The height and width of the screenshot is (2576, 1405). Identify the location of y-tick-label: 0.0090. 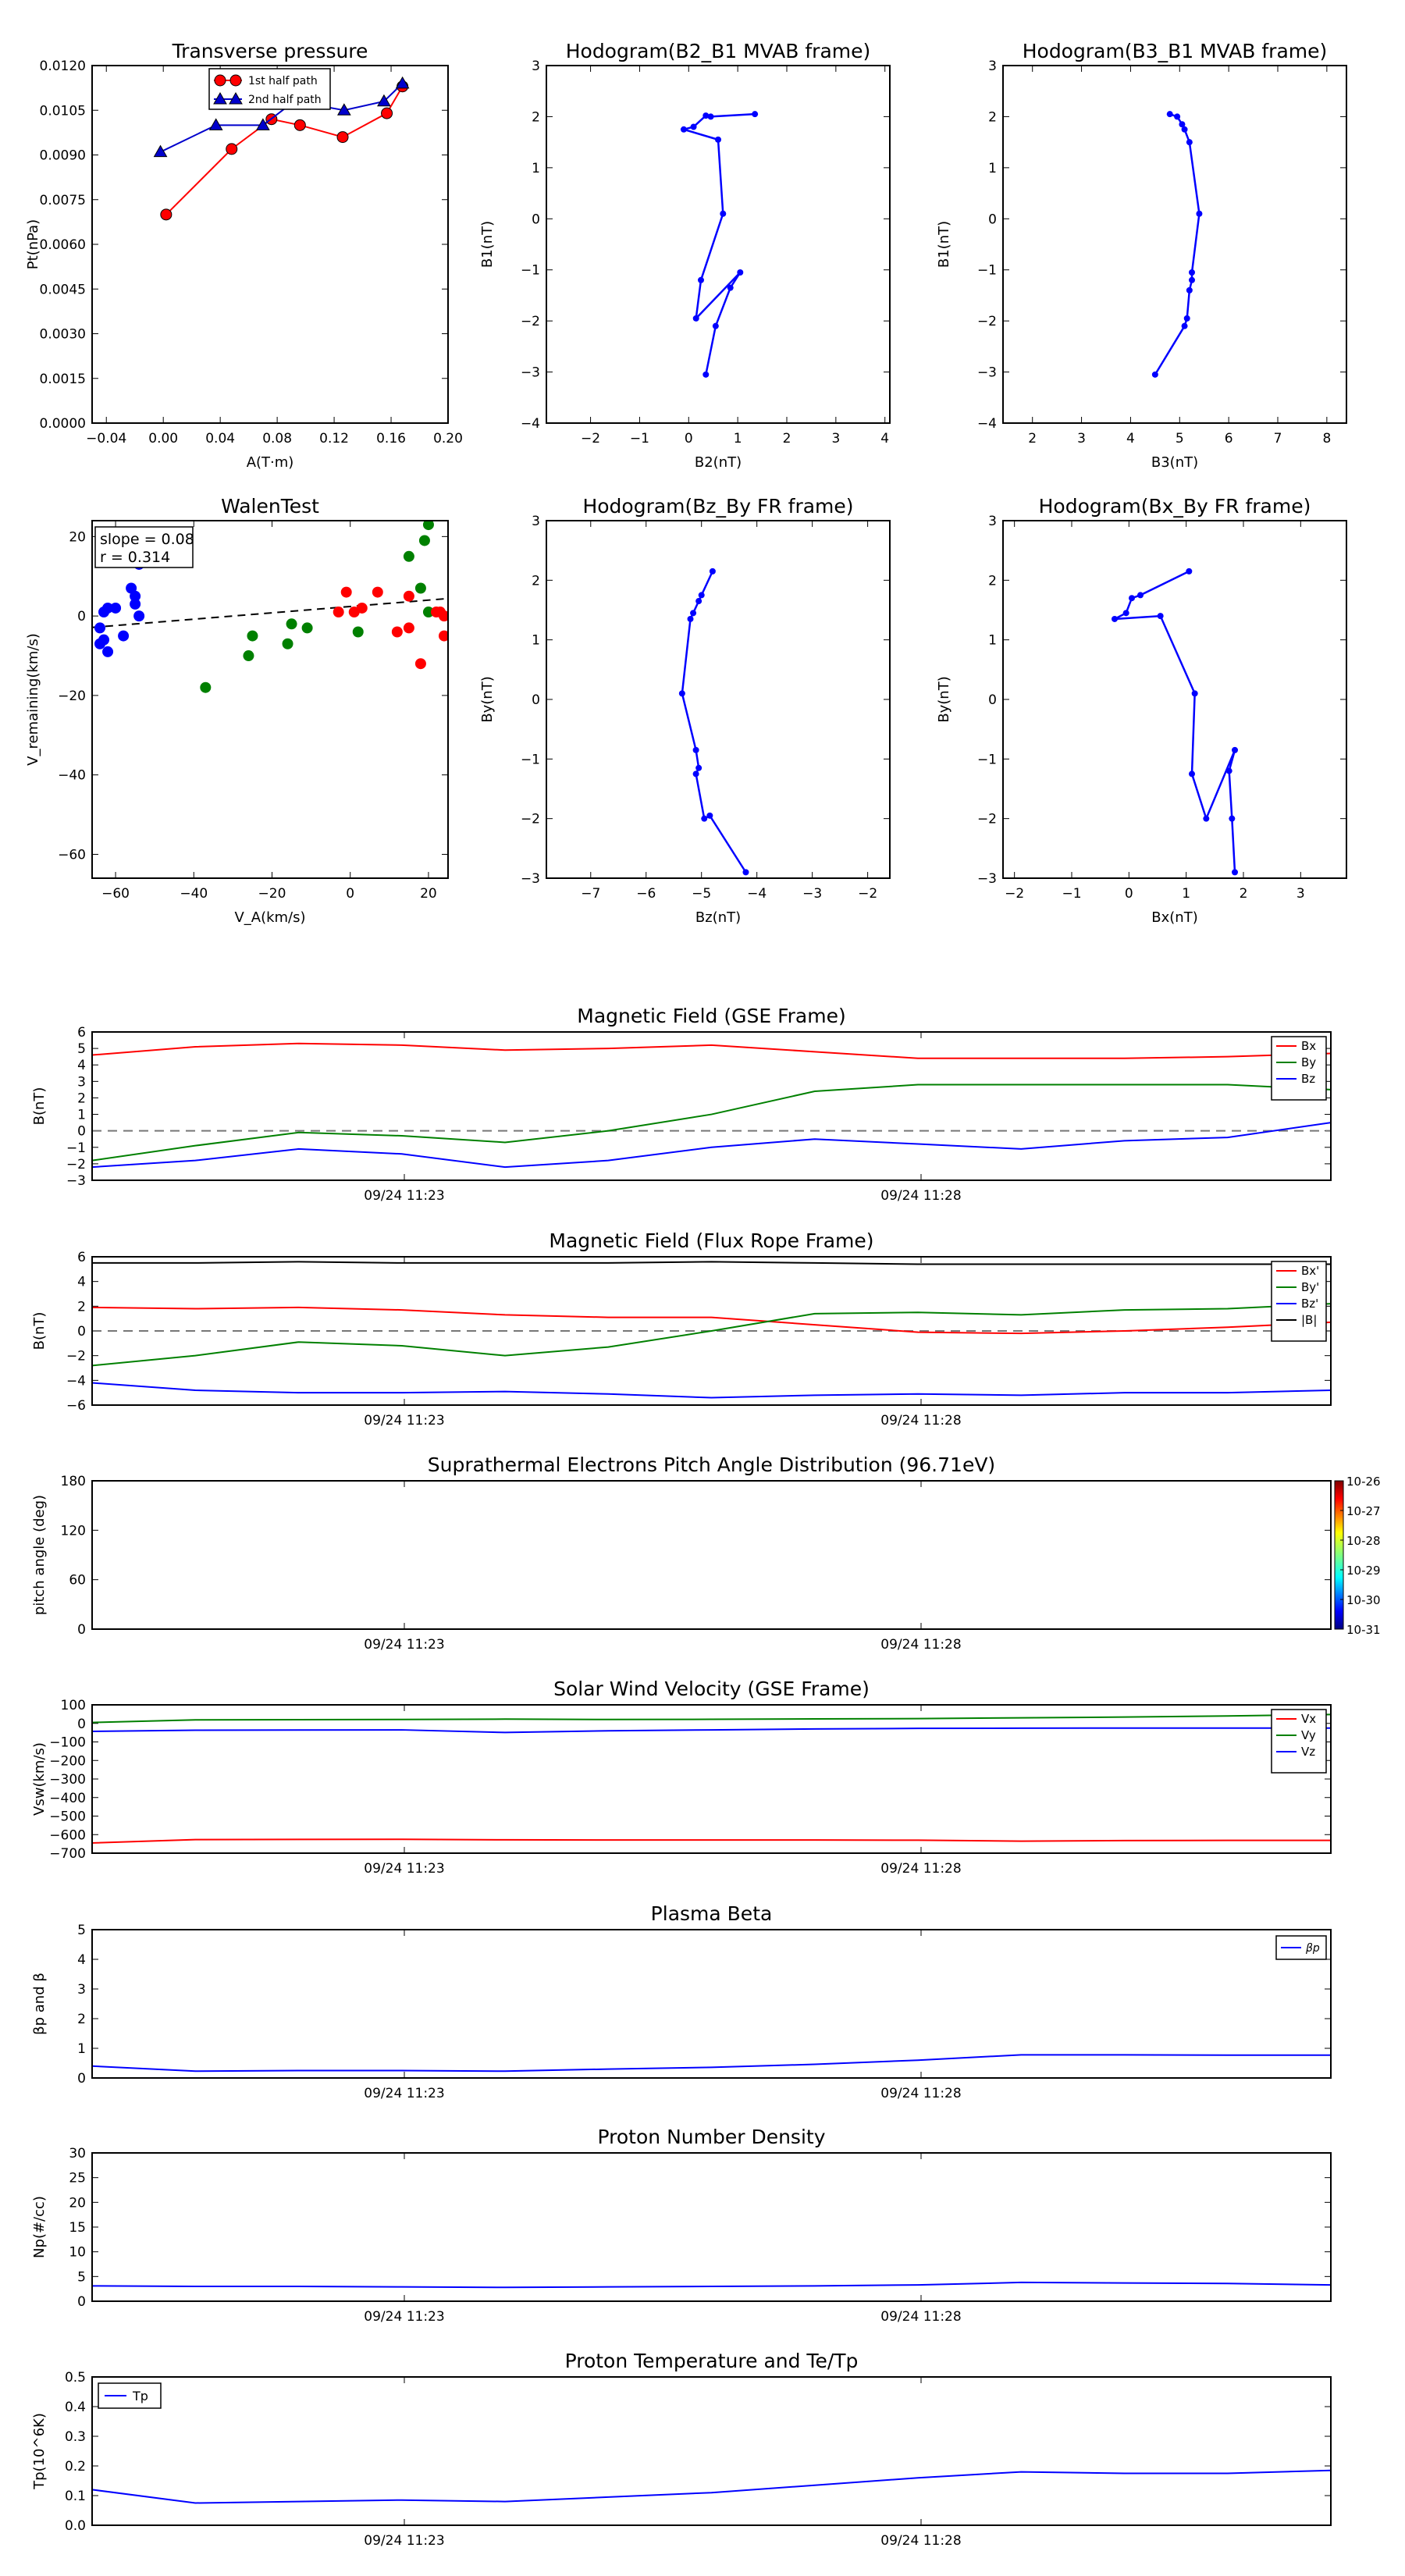
(63, 156).